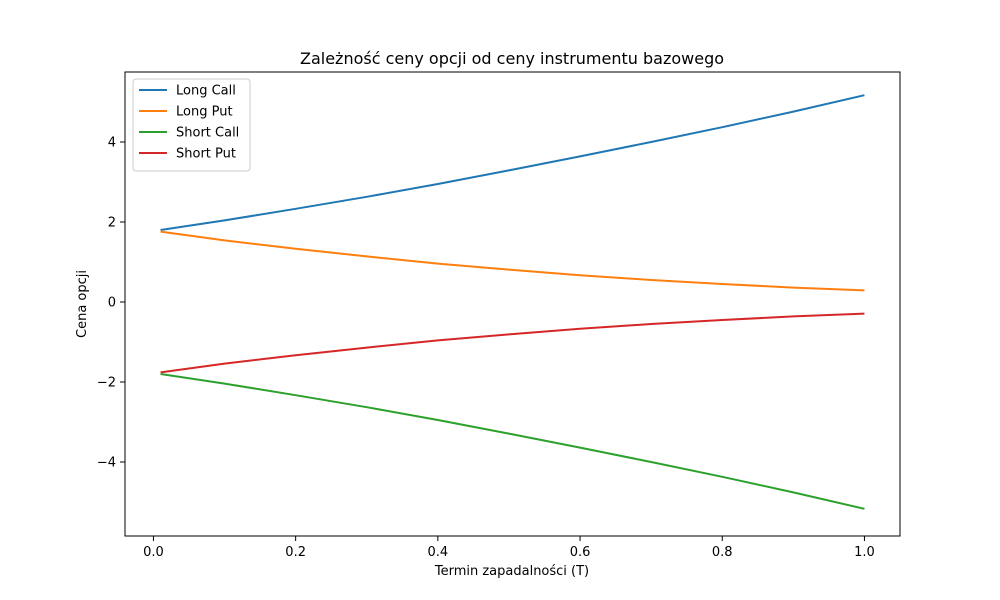  Describe the element at coordinates (153, 552) in the screenshot. I see `x-tick-label: 0.0` at that location.